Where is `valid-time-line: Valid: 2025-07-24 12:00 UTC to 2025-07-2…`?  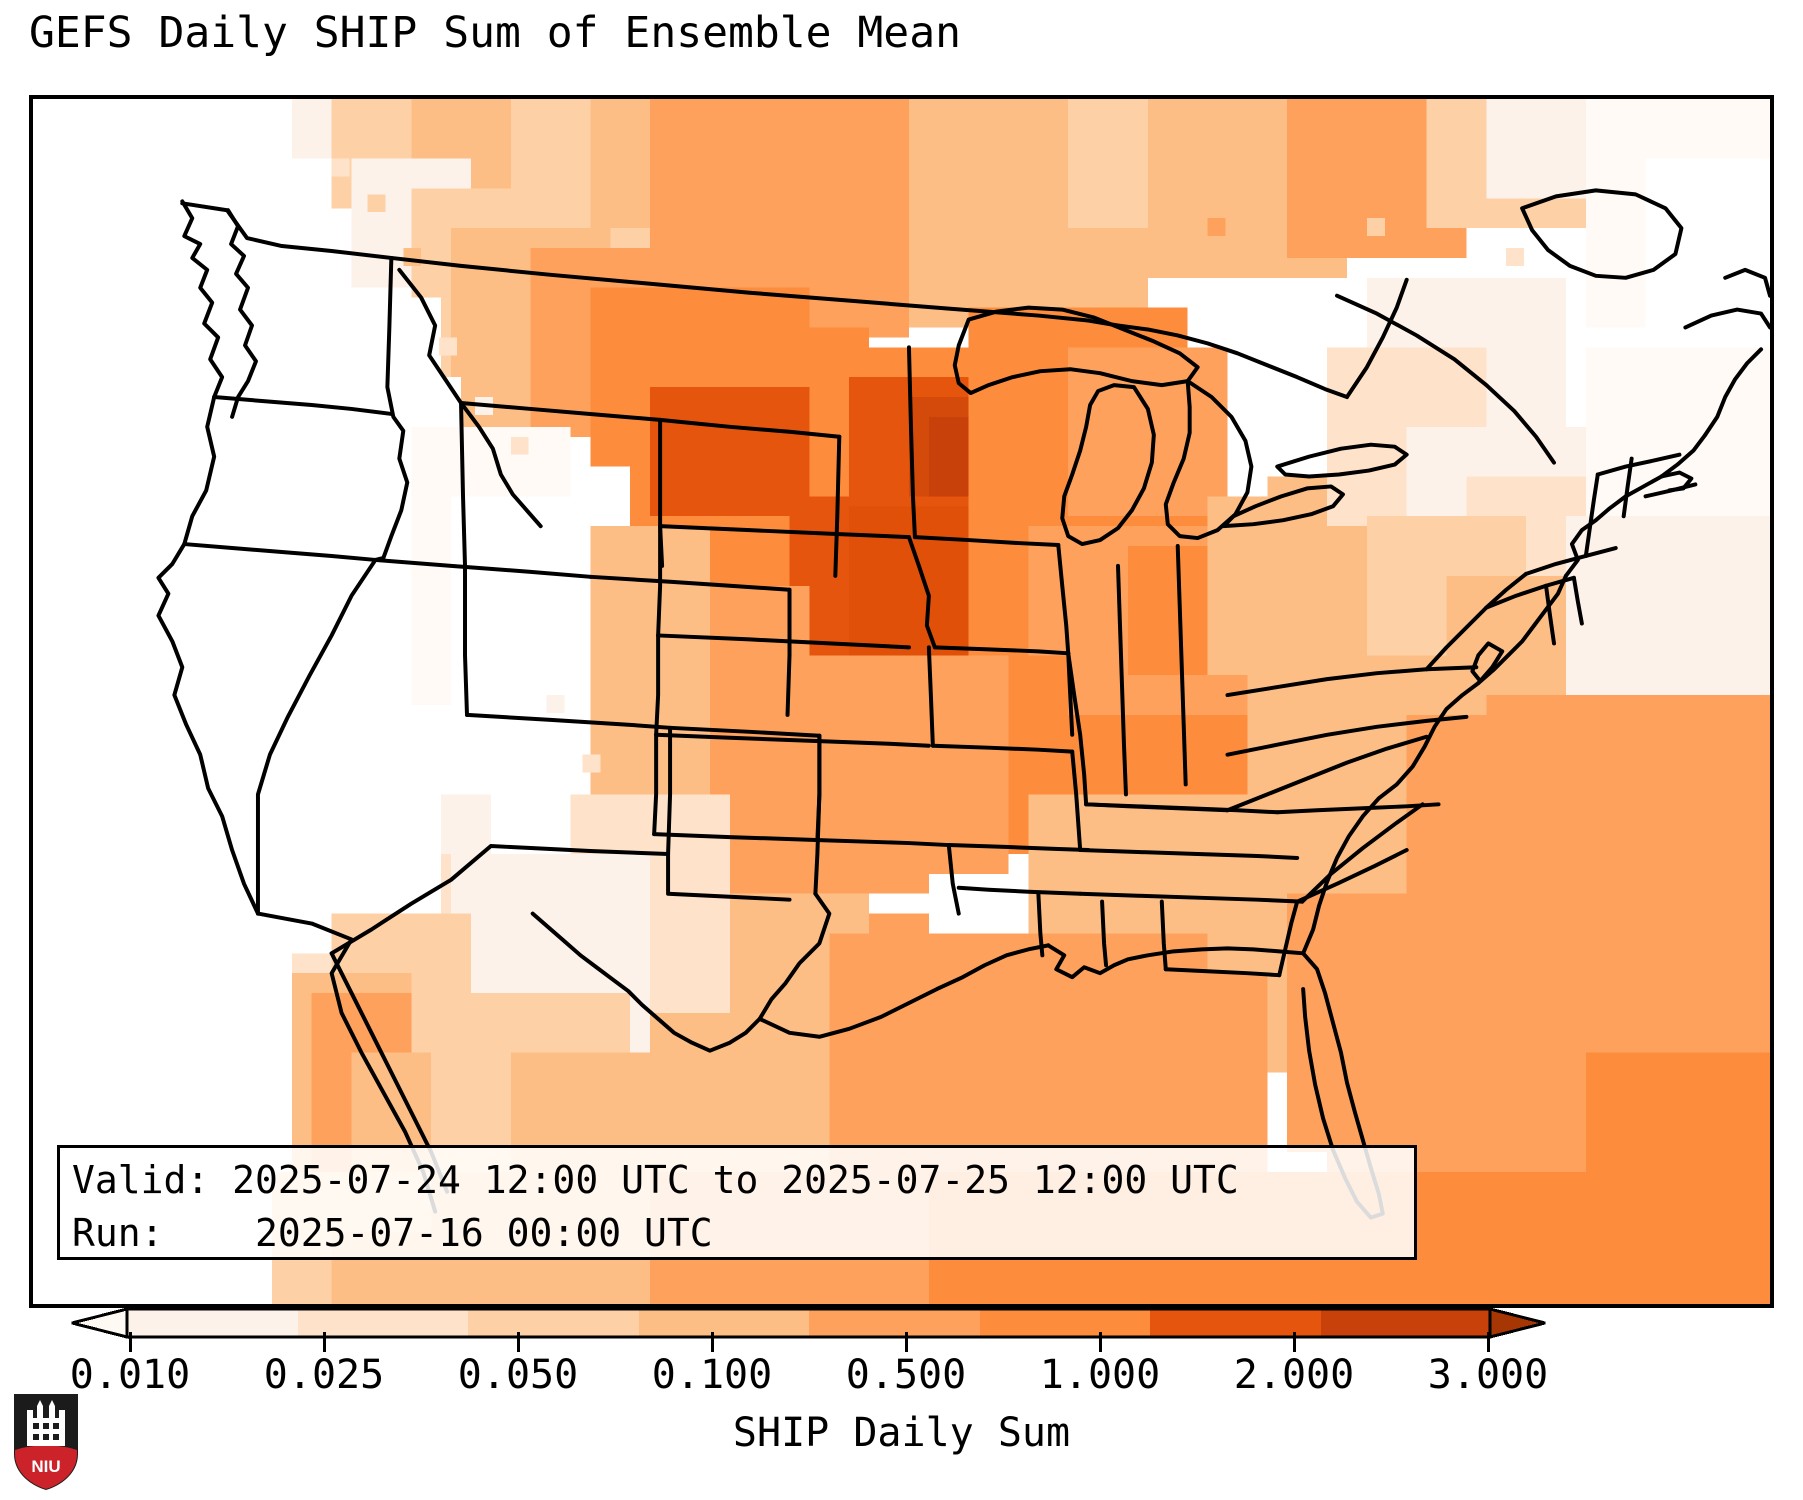
valid-time-line: Valid: 2025-07-24 12:00 UTC to 2025-07-2… is located at coordinates (655, 1180).